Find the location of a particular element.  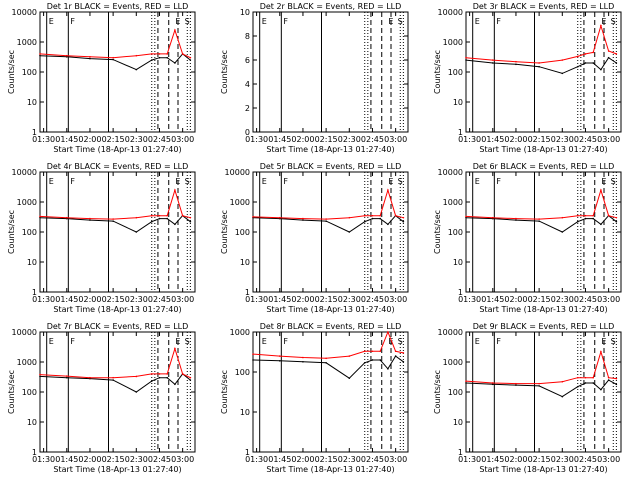

x-tick-label: 01:30 is located at coordinates (43, 299).